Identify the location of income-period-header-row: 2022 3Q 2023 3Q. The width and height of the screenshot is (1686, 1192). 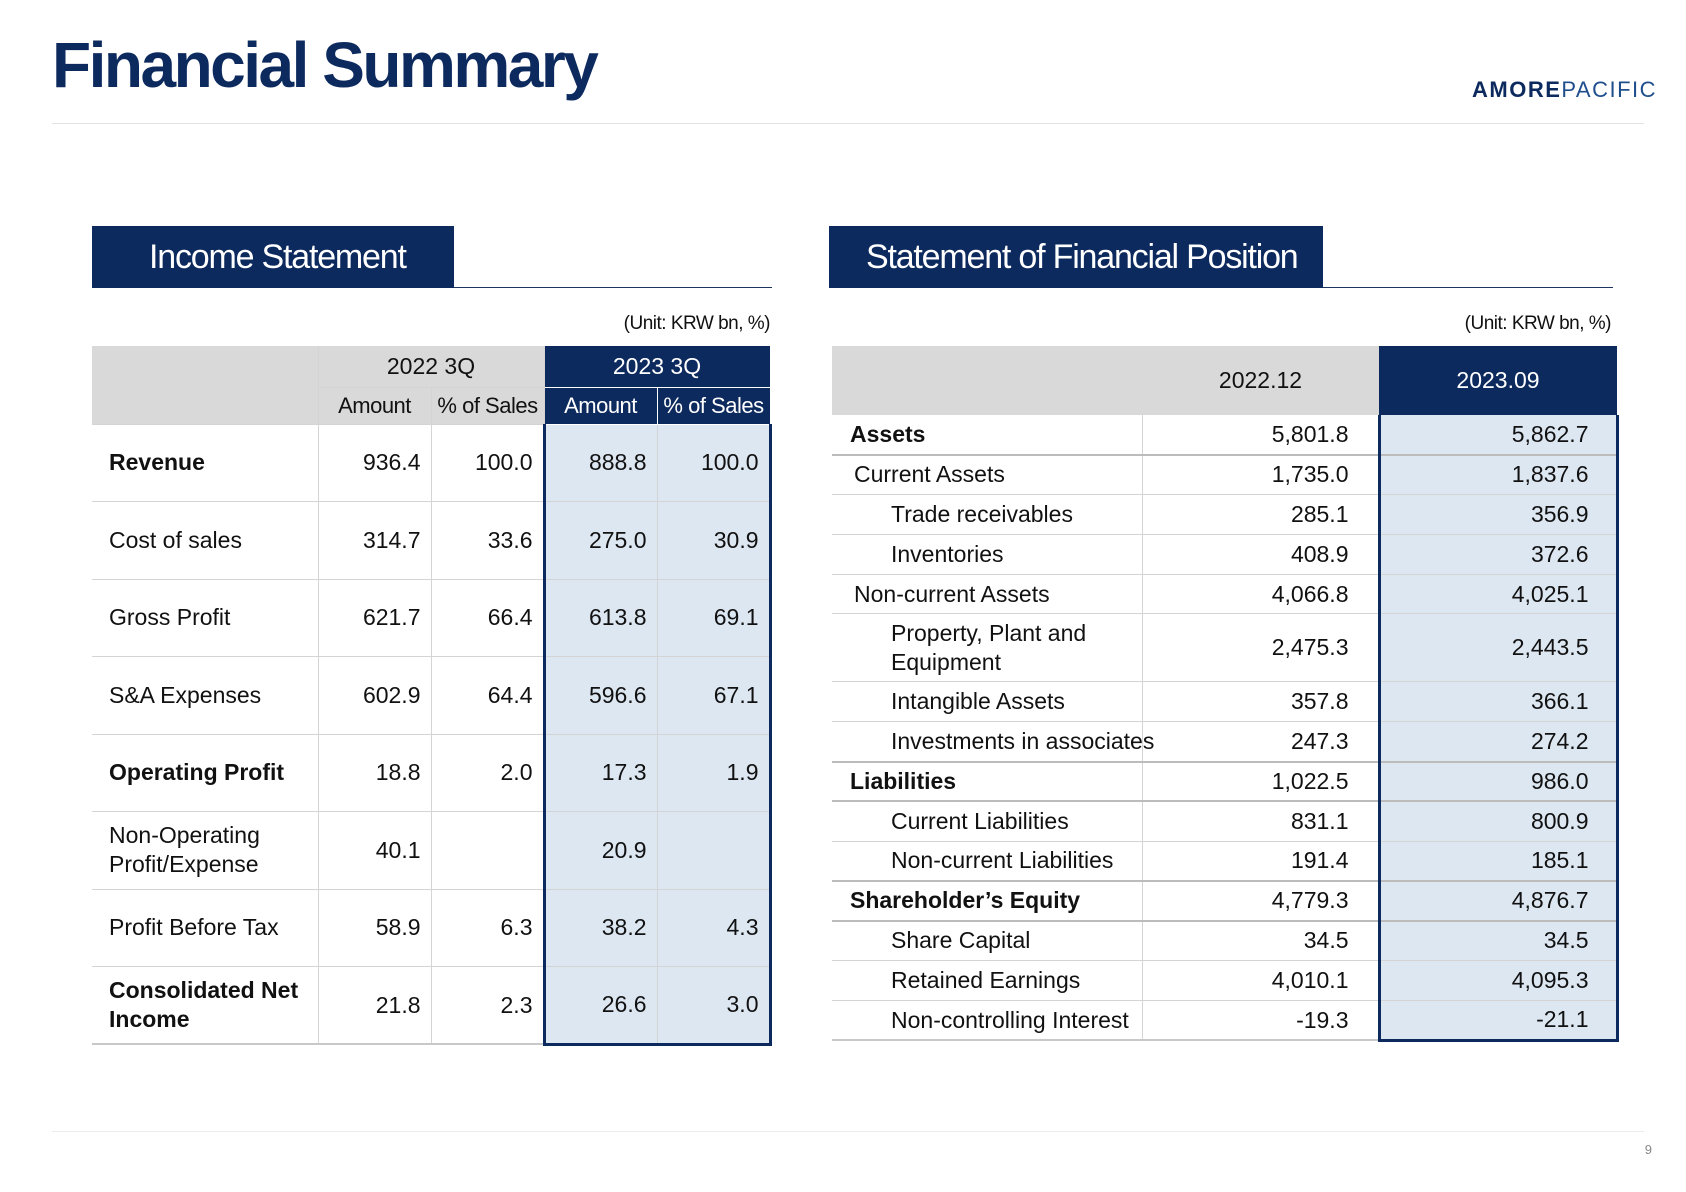
(431, 385).